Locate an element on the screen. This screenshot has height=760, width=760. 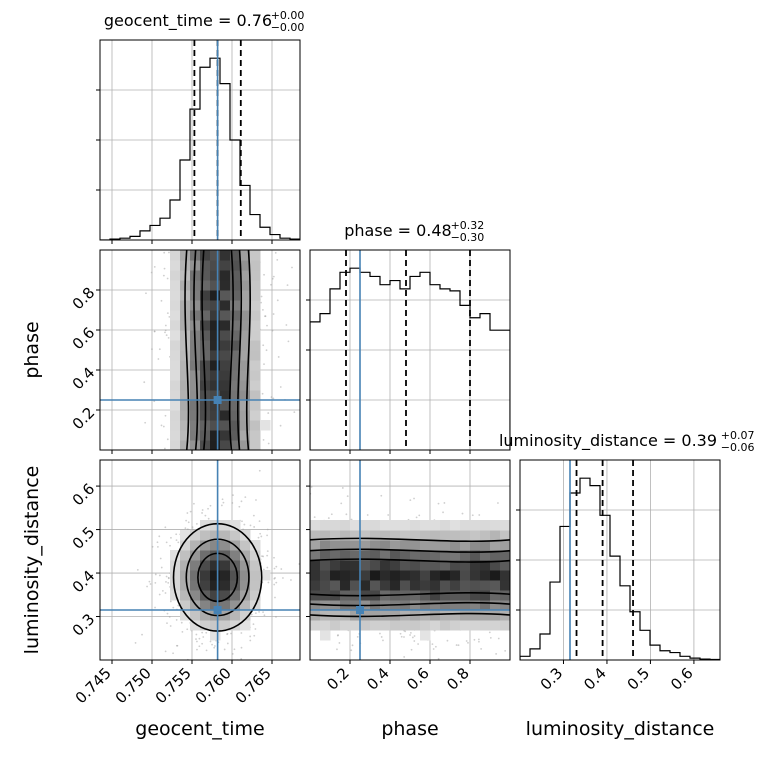
y-tick-label: 0.6 is located at coordinates (84, 495).